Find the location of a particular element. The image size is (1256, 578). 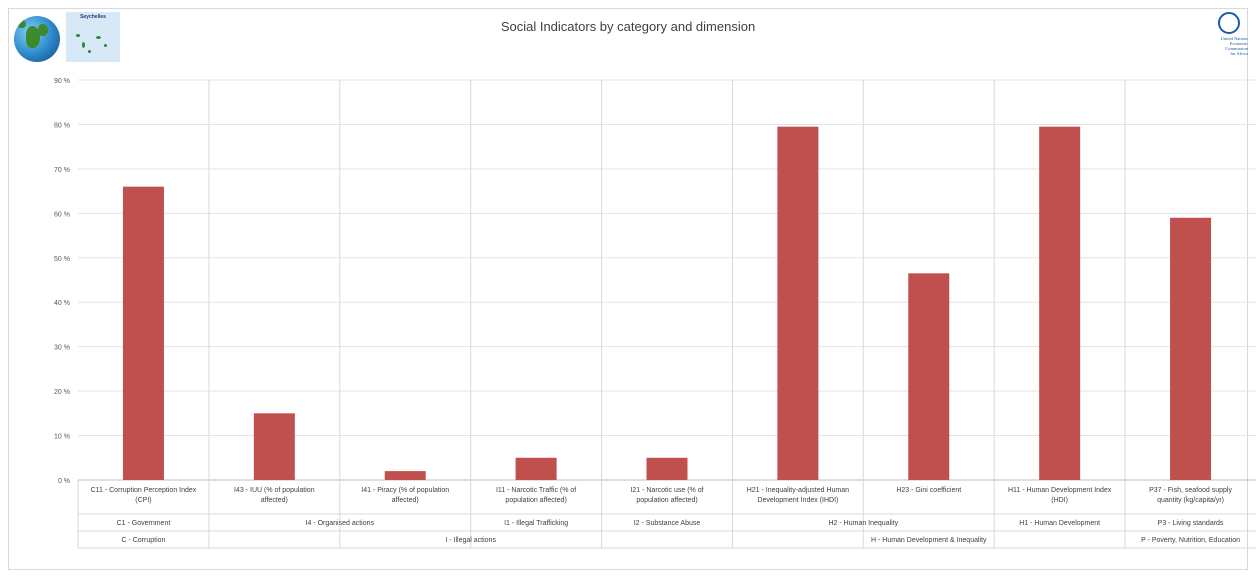

globe-icon is located at coordinates (37, 39).